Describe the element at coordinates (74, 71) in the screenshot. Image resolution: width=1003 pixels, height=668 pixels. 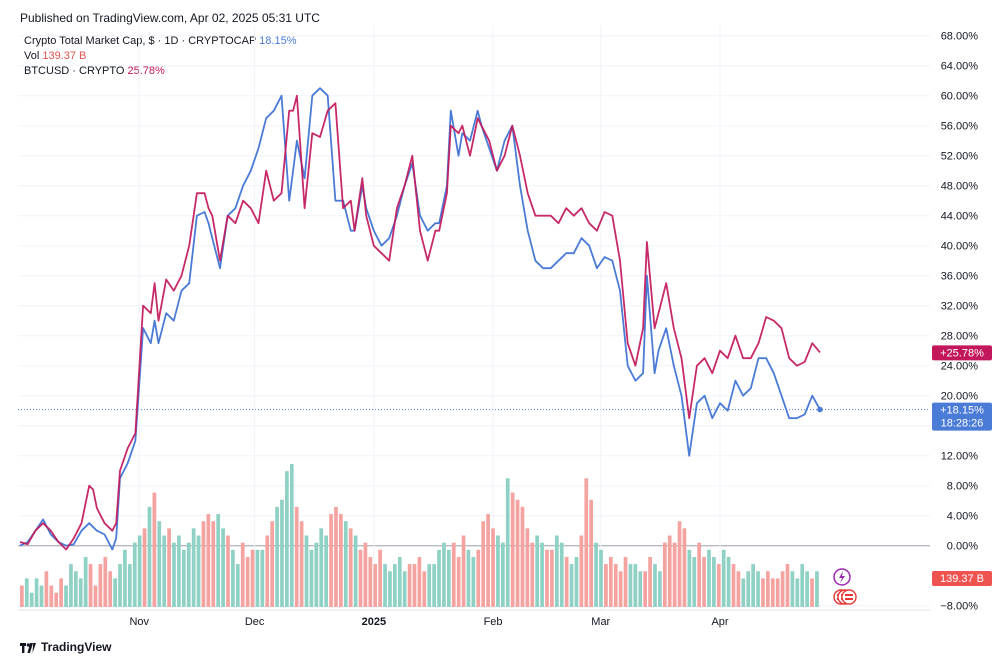
I see `legend-btc-name: BTCUSD · CRYPTO` at that location.